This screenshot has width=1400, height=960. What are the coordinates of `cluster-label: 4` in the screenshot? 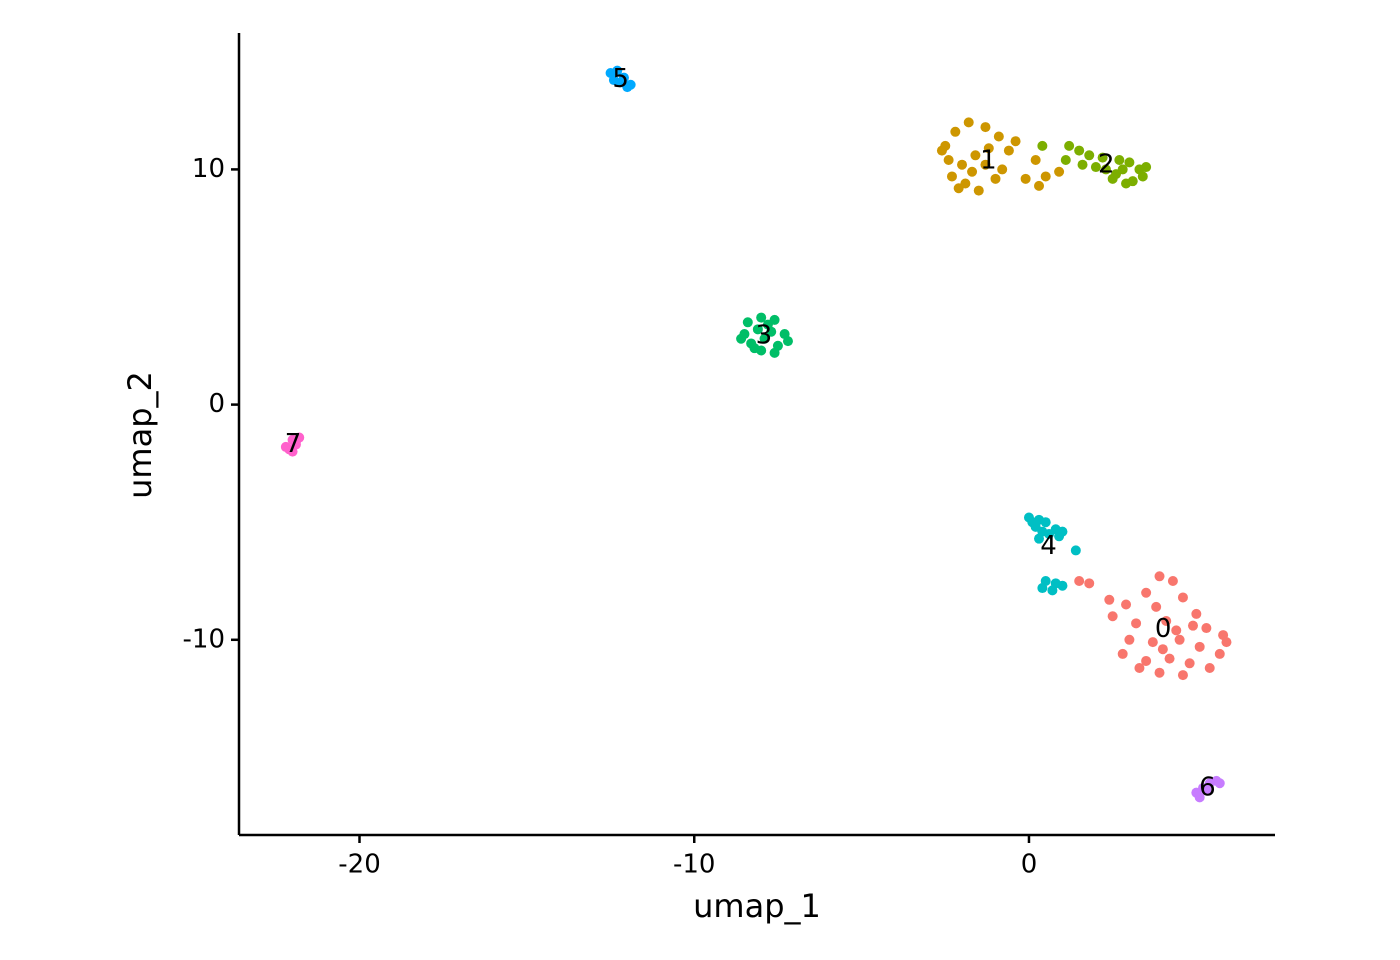 It's located at (1048, 546).